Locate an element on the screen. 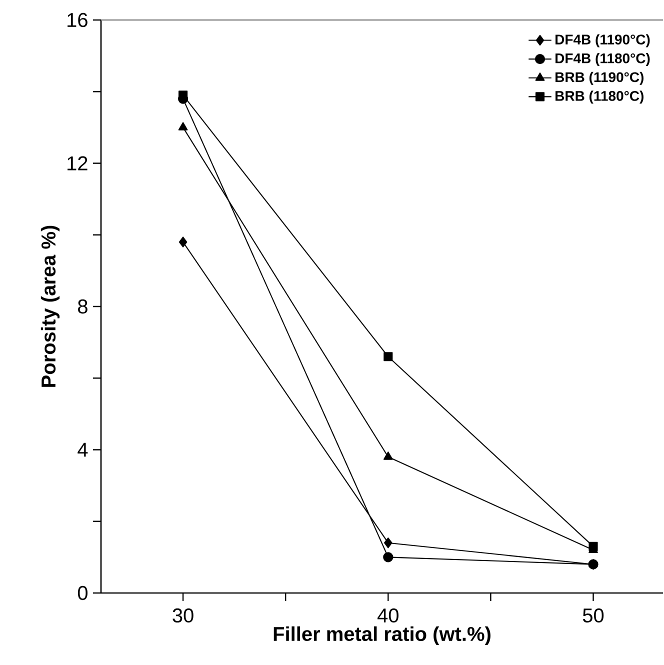  legend-label: BRB (1190°C) is located at coordinates (600, 78).